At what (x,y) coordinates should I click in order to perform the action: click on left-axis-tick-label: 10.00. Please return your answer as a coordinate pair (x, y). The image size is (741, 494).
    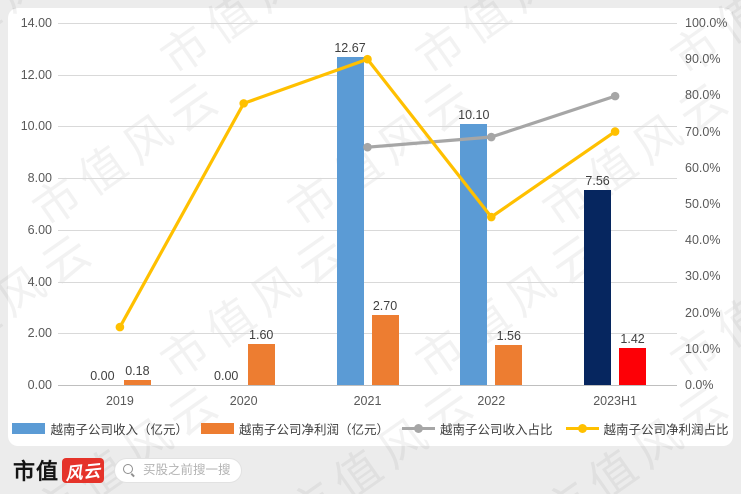
    Looking at the image, I should click on (36, 126).